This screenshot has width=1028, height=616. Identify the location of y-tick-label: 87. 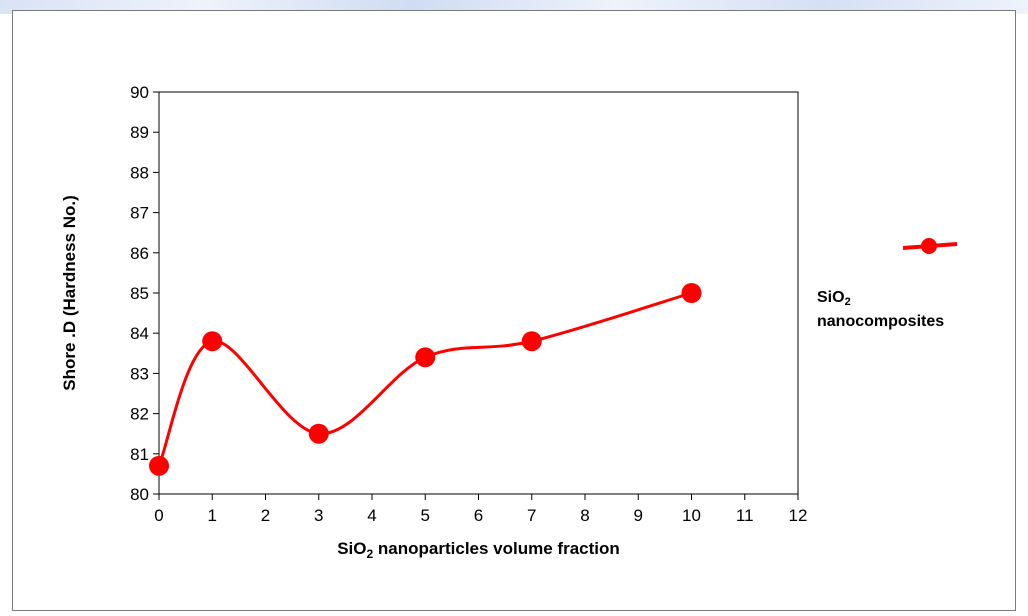
(139, 213).